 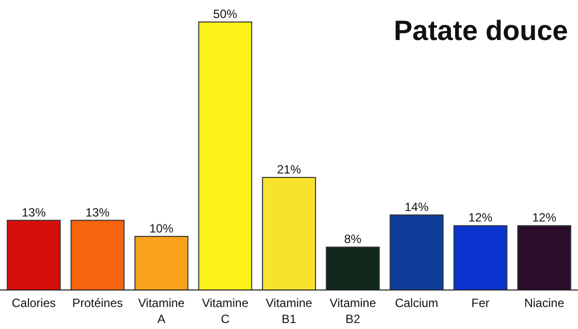 I want to click on data-label: 8%, so click(x=353, y=239).